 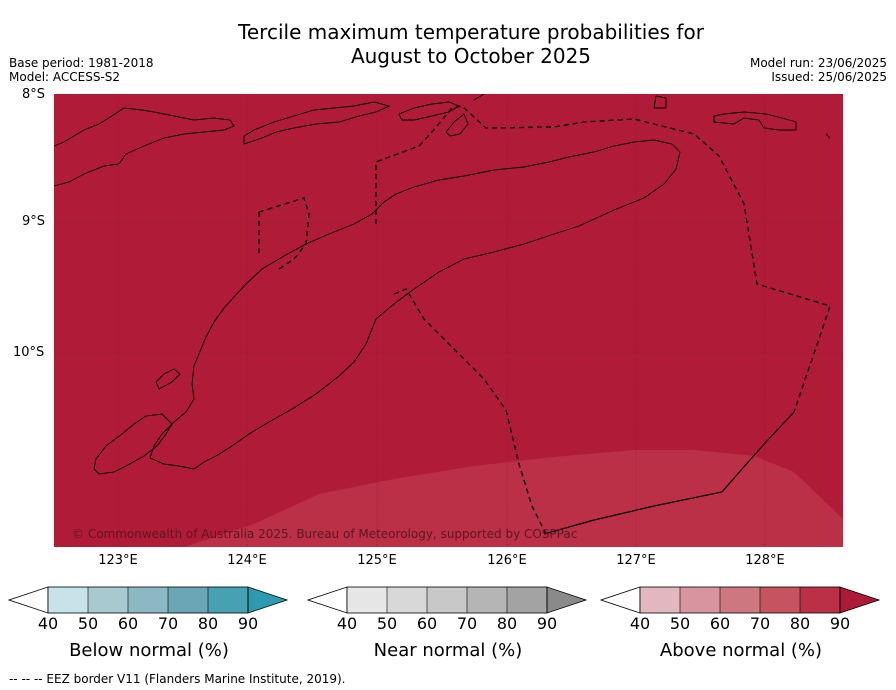 I want to click on coastline-atauro, so click(x=457, y=125).